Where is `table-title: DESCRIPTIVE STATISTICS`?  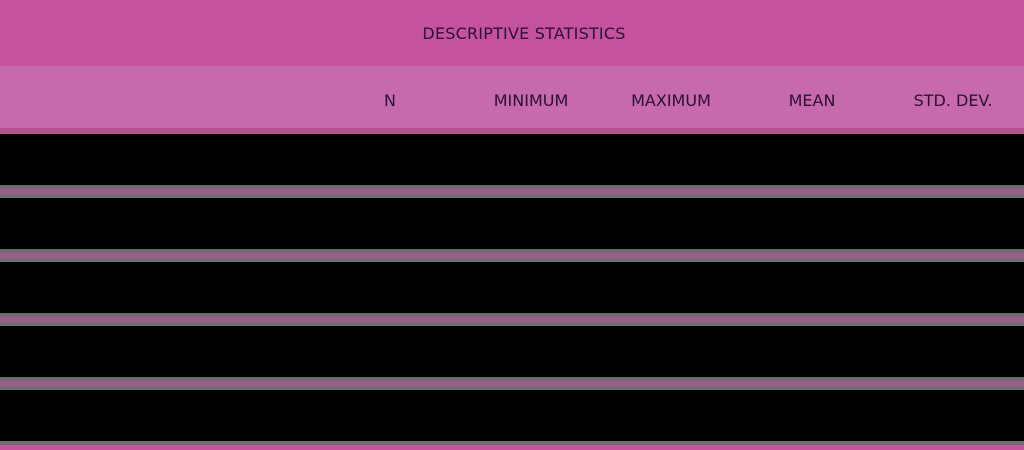 table-title: DESCRIPTIVE STATISTICS is located at coordinates (524, 33).